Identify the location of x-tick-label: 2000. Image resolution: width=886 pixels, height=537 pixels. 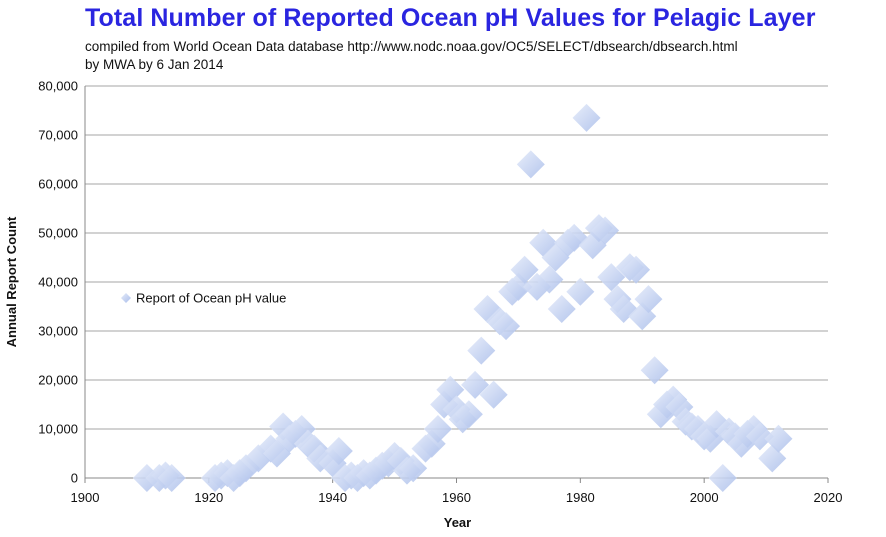
(704, 497).